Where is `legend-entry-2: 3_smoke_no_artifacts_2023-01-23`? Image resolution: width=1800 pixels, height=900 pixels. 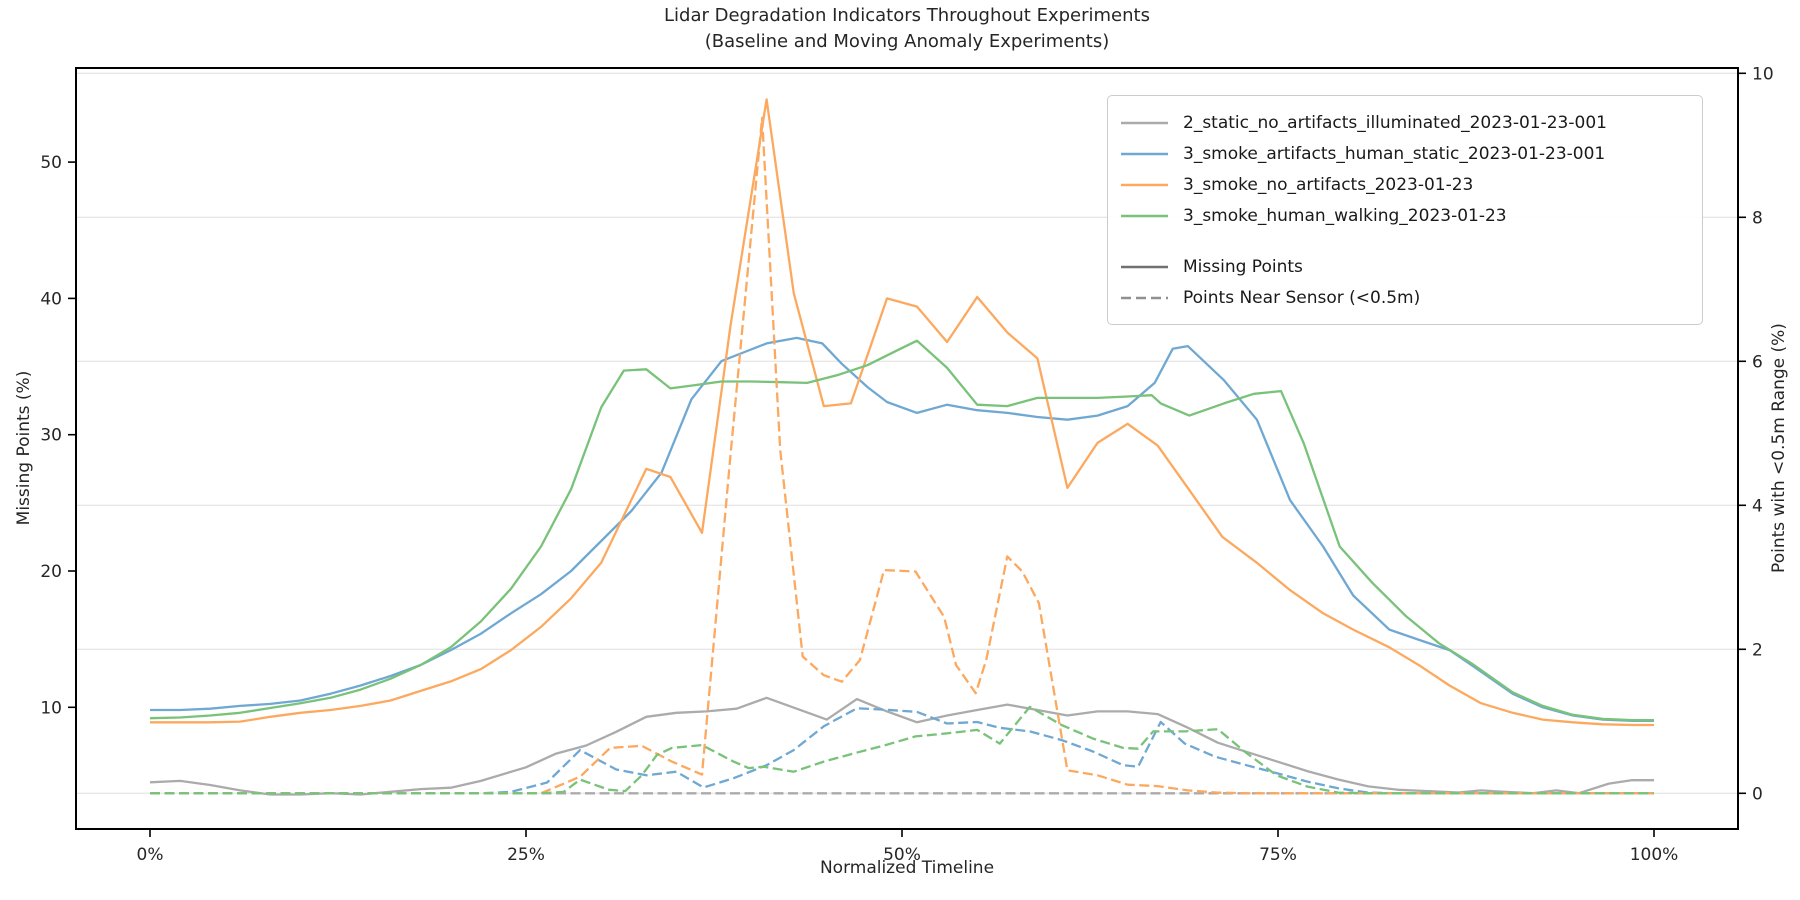
legend-entry-2: 3_smoke_no_artifacts_2023-01-23 is located at coordinates (1406, 184).